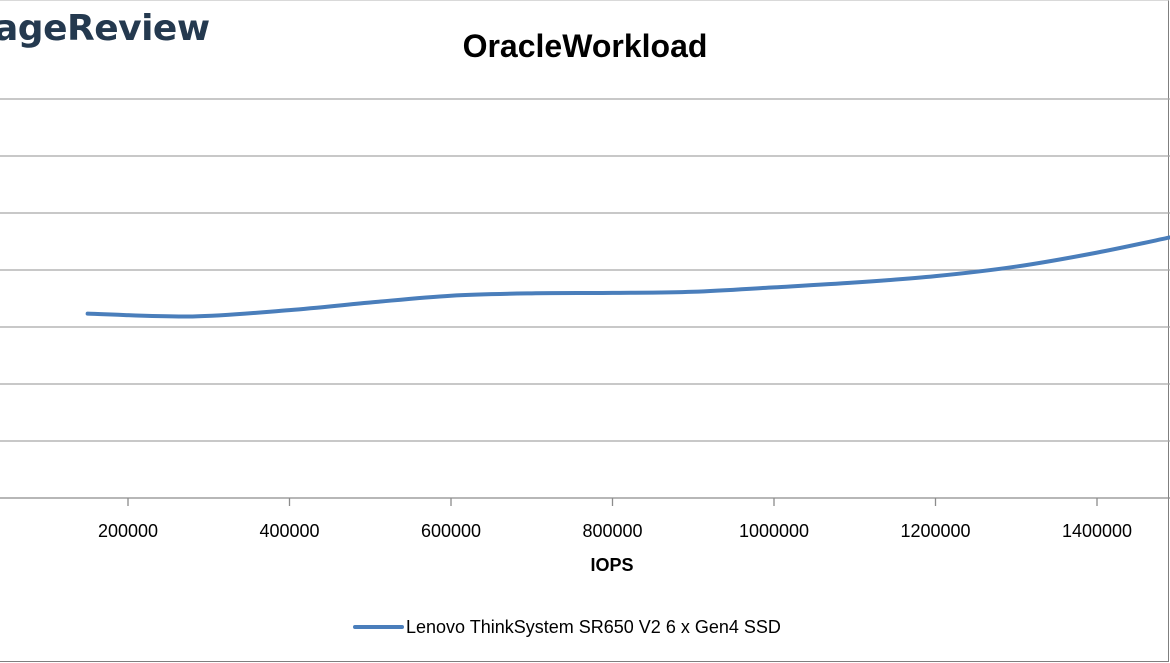 The image size is (1170, 663). I want to click on x-tick-label: 1000000, so click(774, 531).